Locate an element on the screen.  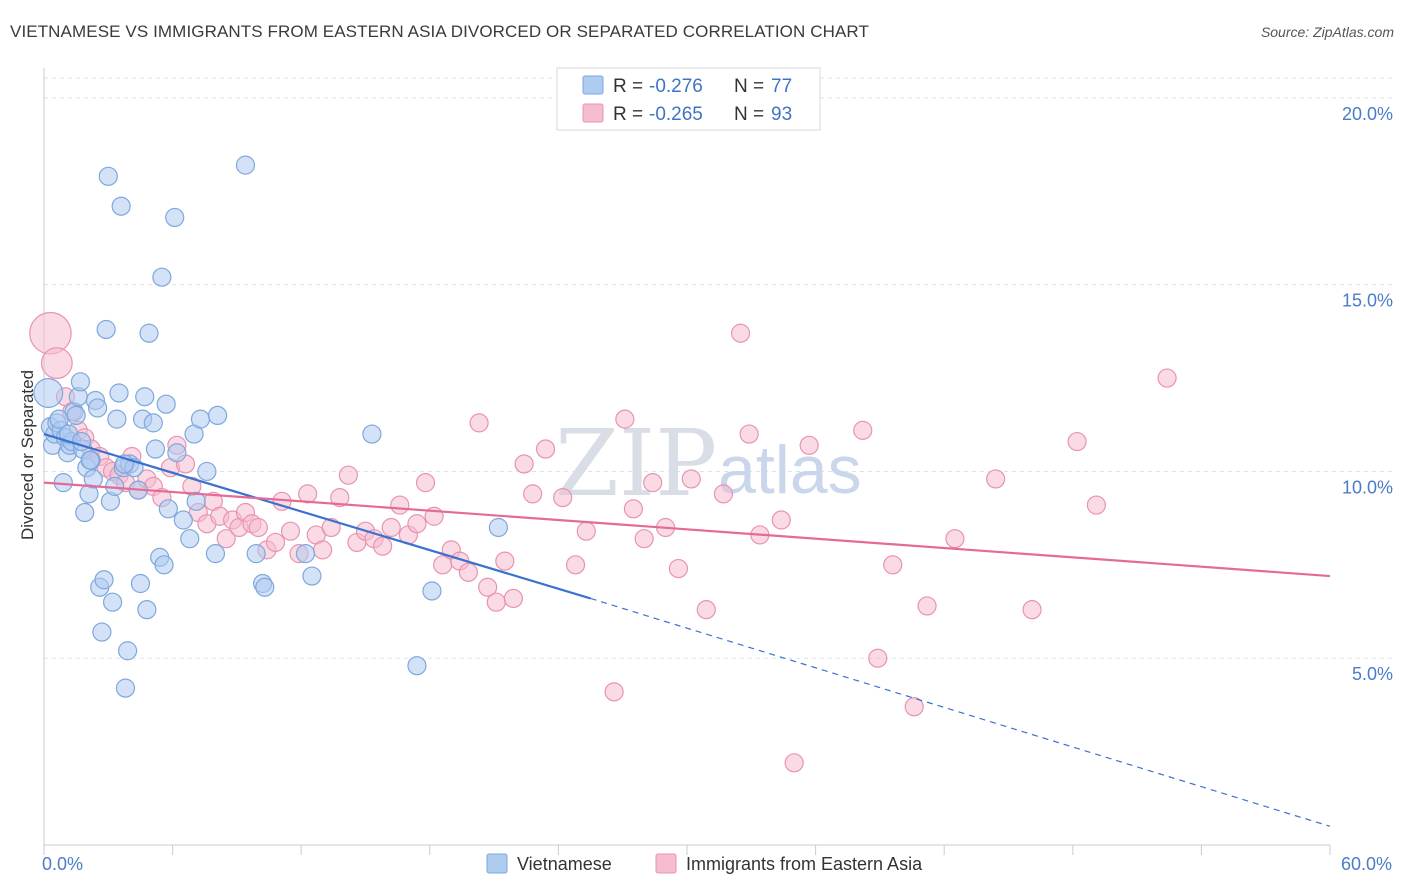
watermark: ZIP atlas is located at coordinates (708, 463).